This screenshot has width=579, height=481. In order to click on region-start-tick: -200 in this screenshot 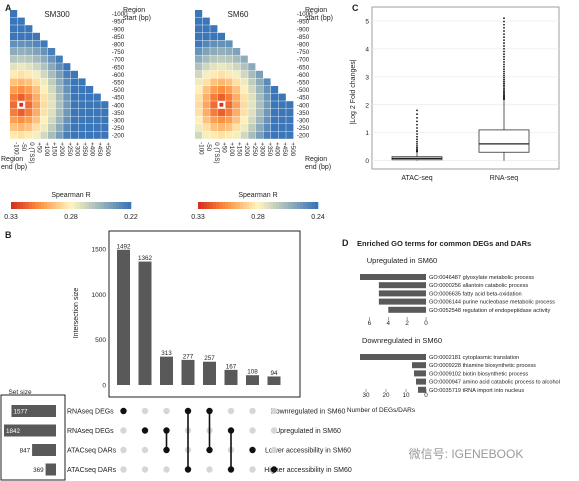, I will do `click(303, 136)`.